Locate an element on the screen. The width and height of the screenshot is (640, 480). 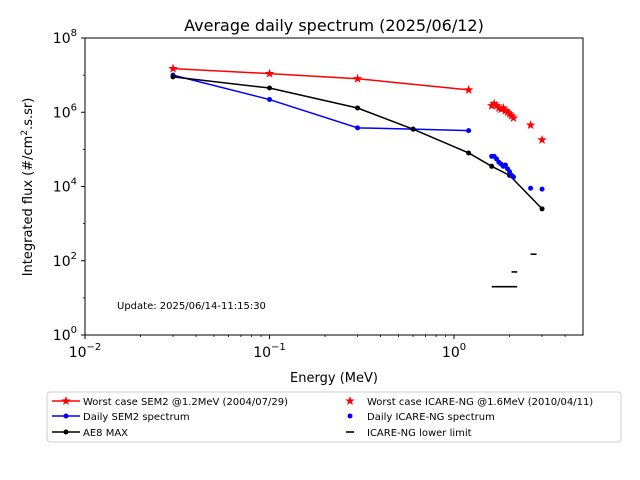
y-tick-label: 10⁸ is located at coordinates (65, 37).